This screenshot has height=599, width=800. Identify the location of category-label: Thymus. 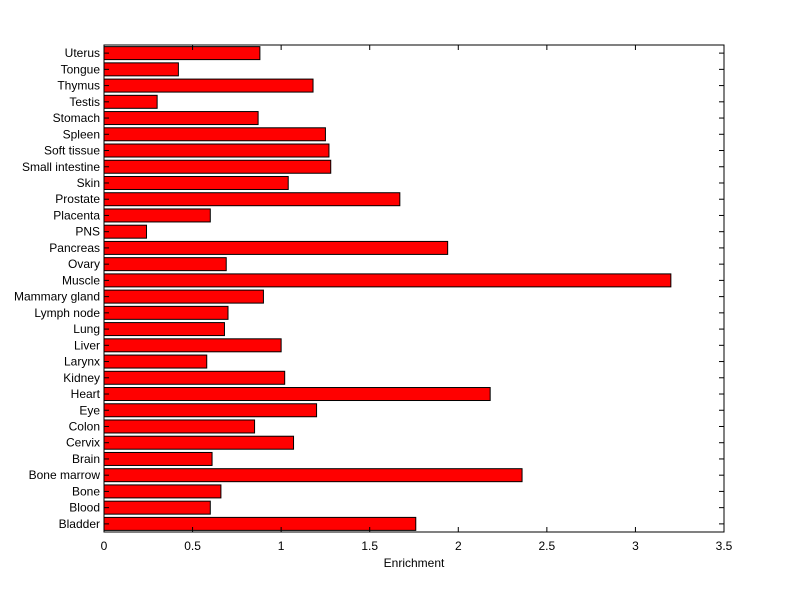
(78, 86).